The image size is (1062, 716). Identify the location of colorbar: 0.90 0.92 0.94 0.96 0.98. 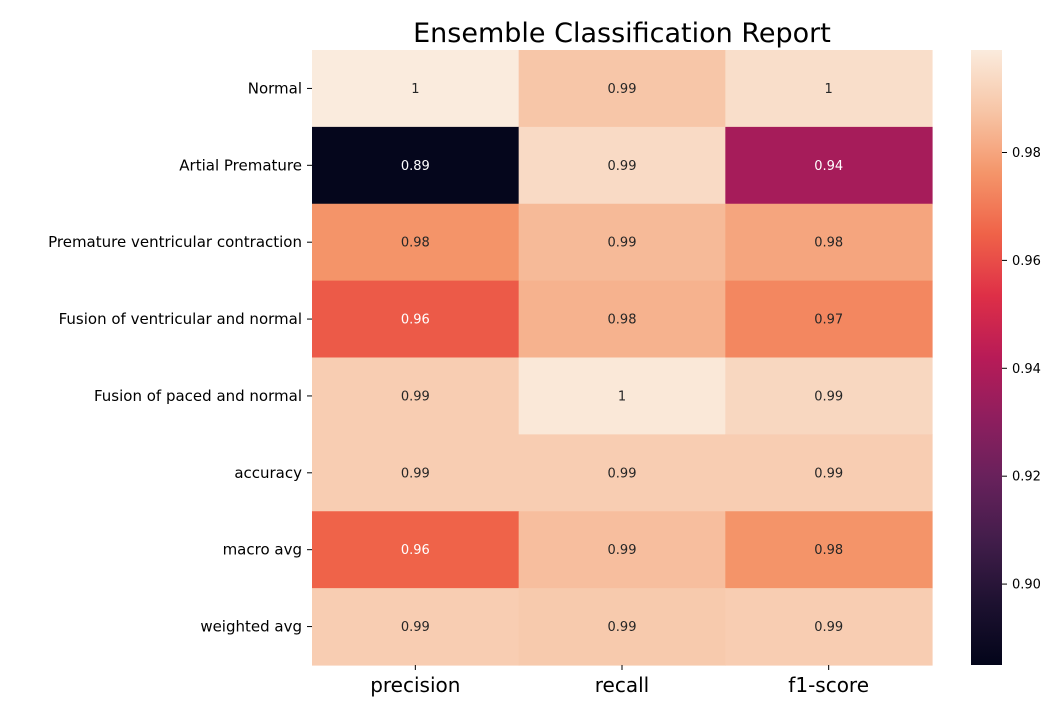
(1006, 357).